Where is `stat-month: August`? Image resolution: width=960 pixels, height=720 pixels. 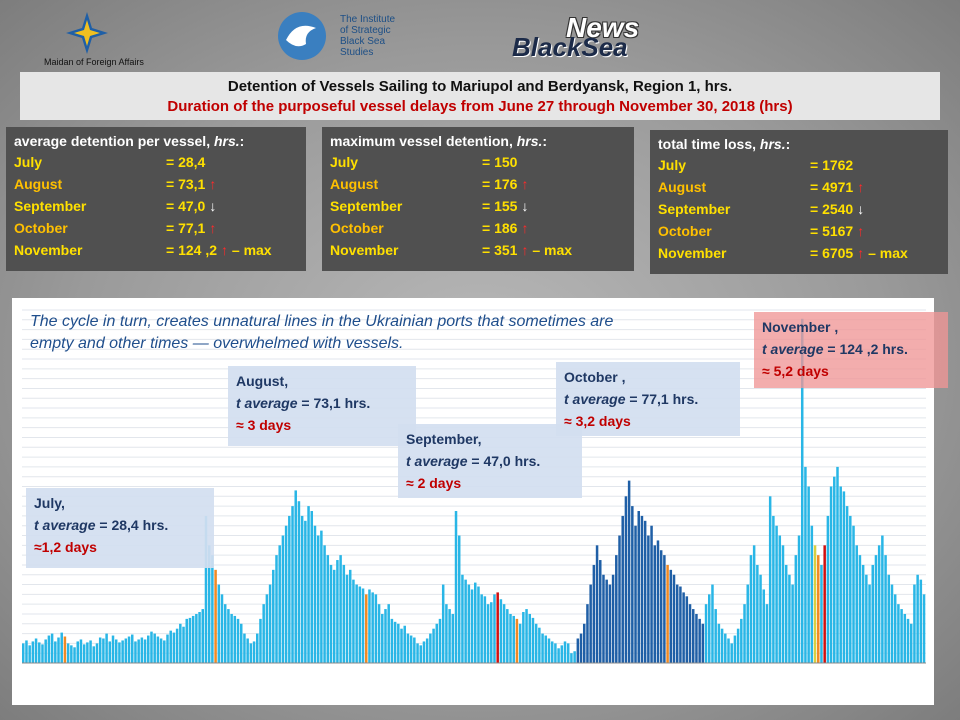
stat-month: August is located at coordinates (38, 184).